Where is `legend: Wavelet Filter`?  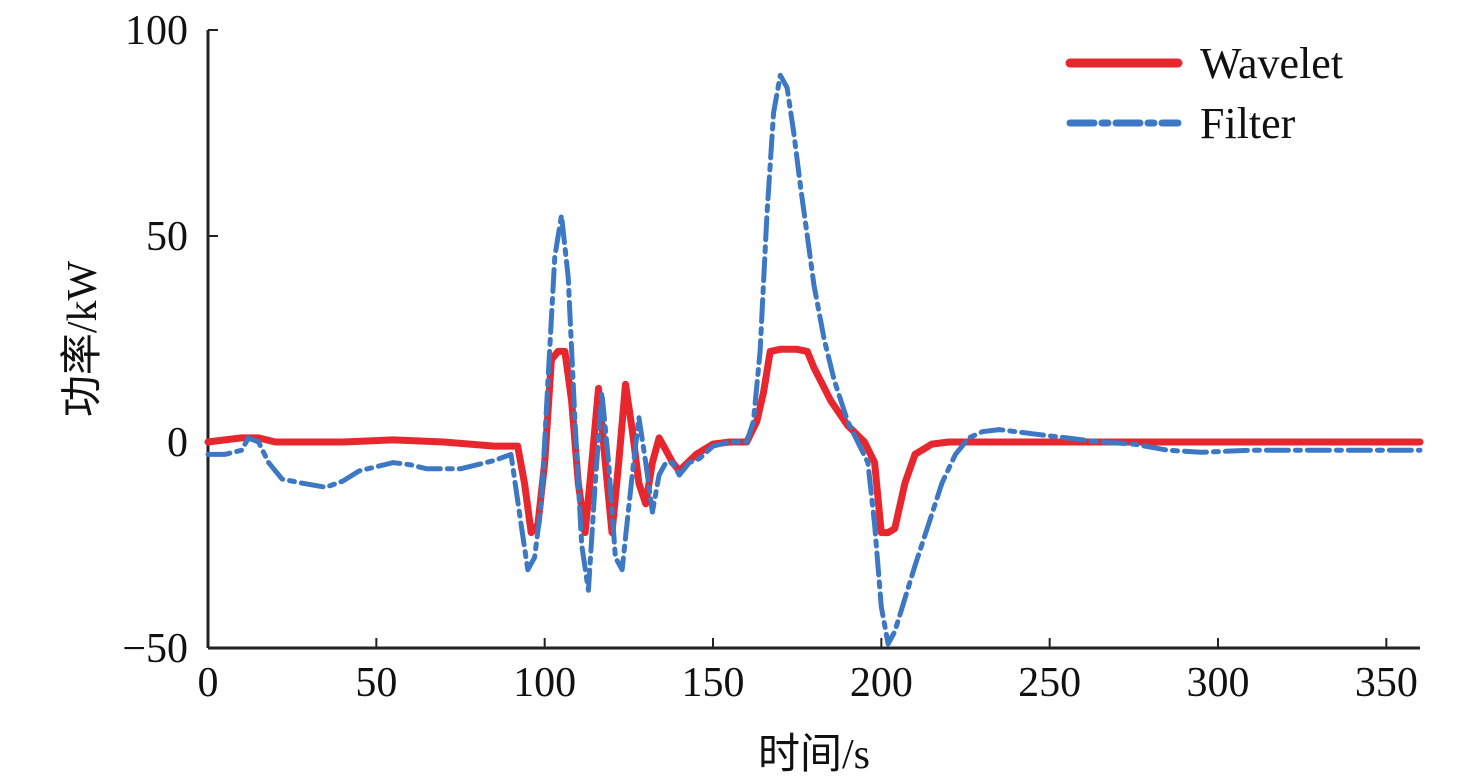
legend: Wavelet Filter is located at coordinates (1204, 93).